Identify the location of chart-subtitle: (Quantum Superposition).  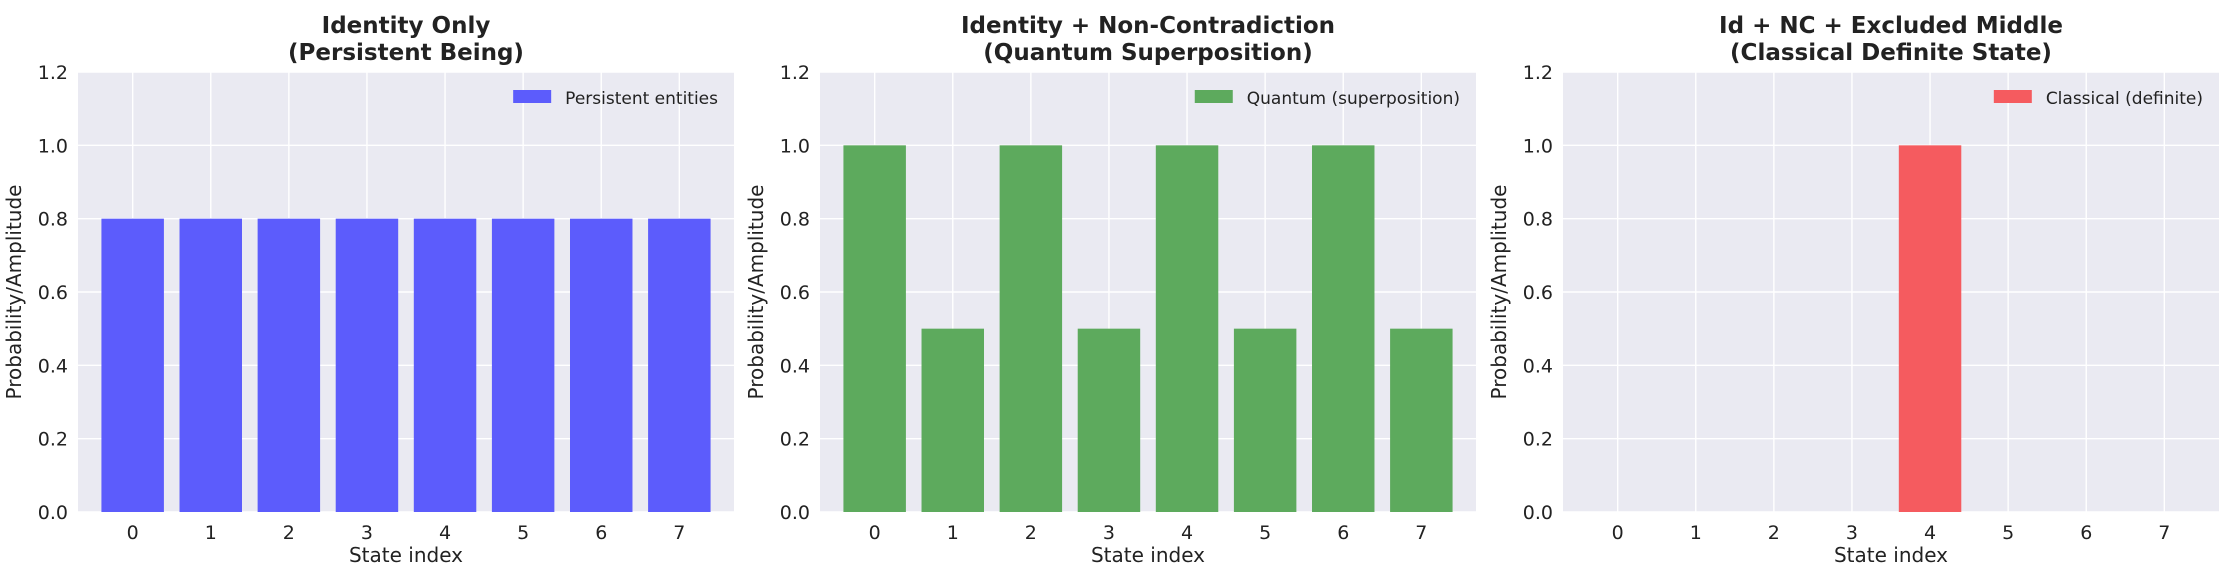
(1147, 53).